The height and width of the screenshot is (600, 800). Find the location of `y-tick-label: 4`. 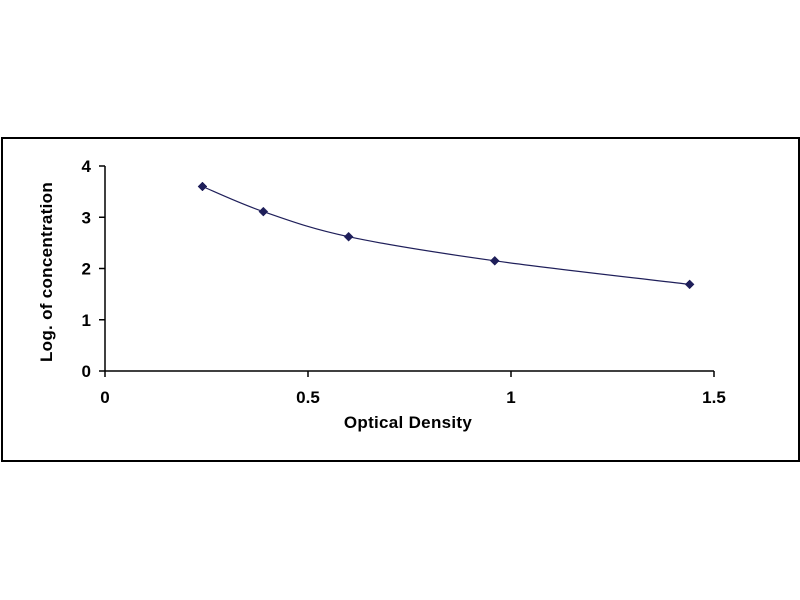

y-tick-label: 4 is located at coordinates (87, 166).